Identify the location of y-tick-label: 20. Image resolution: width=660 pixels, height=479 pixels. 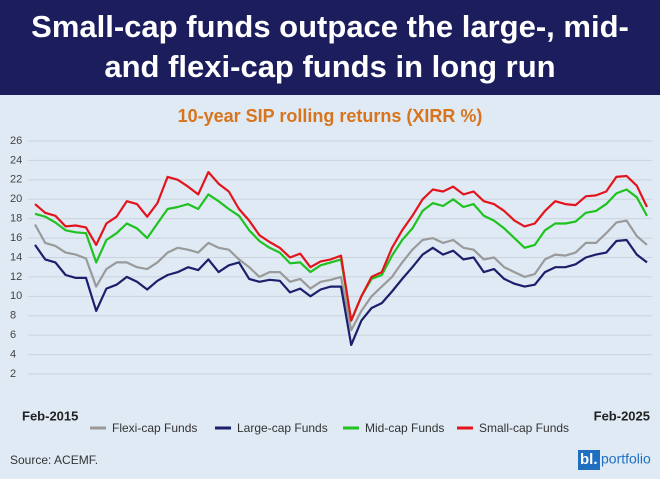
(16, 199).